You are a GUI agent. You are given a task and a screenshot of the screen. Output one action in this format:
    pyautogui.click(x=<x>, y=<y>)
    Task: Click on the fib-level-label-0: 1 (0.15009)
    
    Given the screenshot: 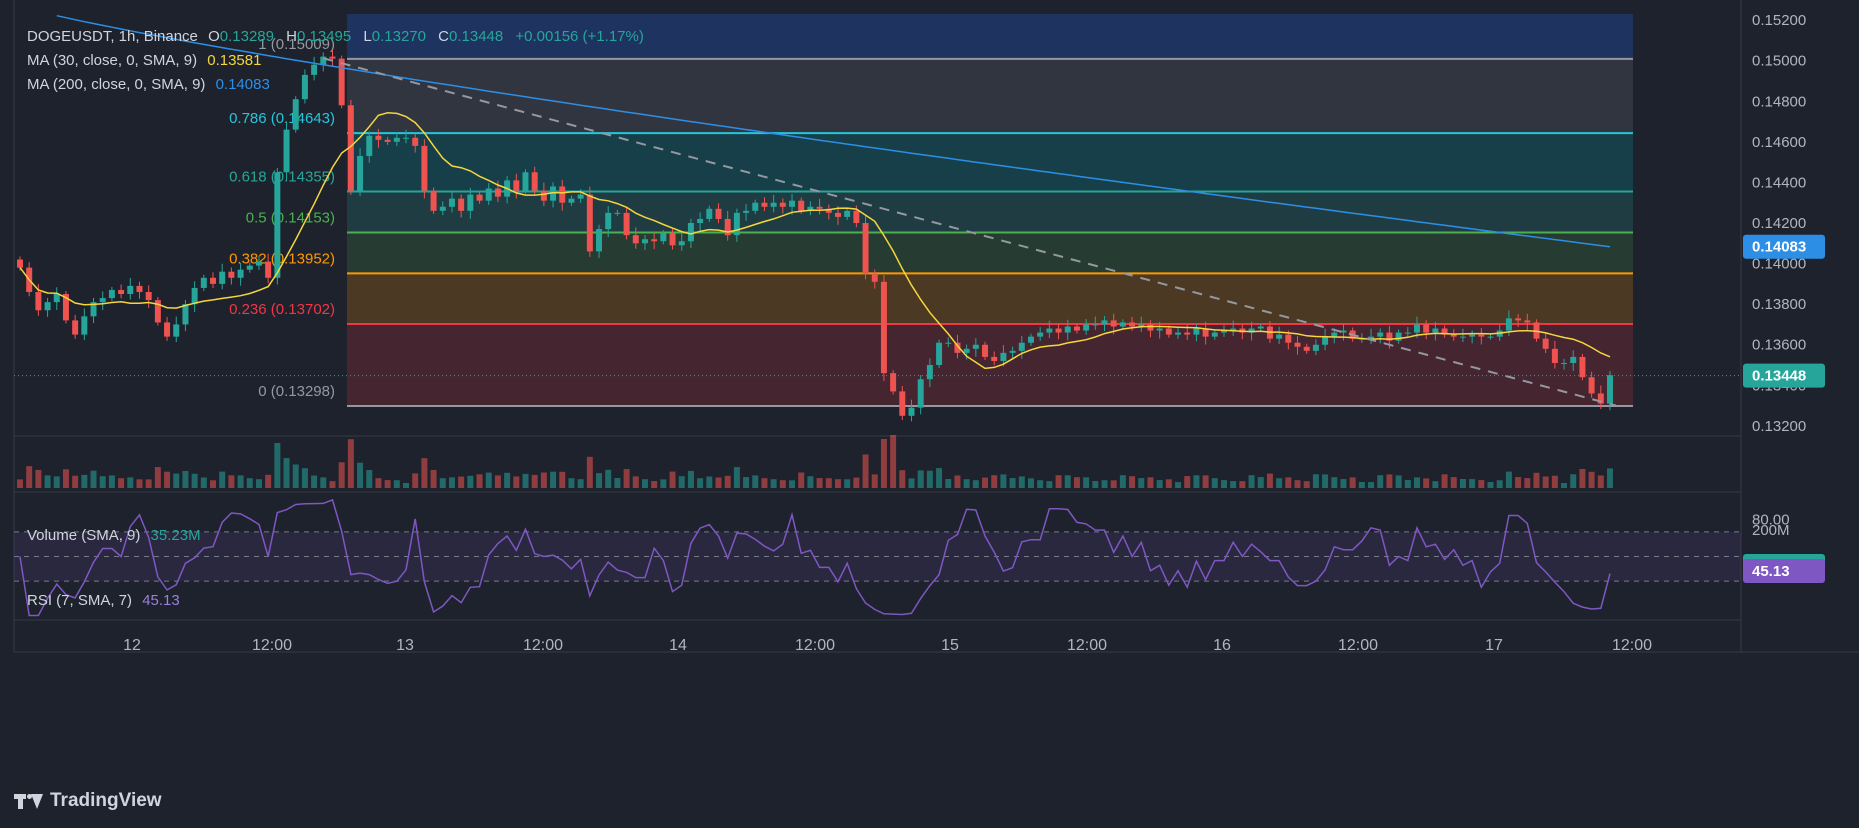 What is the action you would take?
    pyautogui.click(x=296, y=44)
    